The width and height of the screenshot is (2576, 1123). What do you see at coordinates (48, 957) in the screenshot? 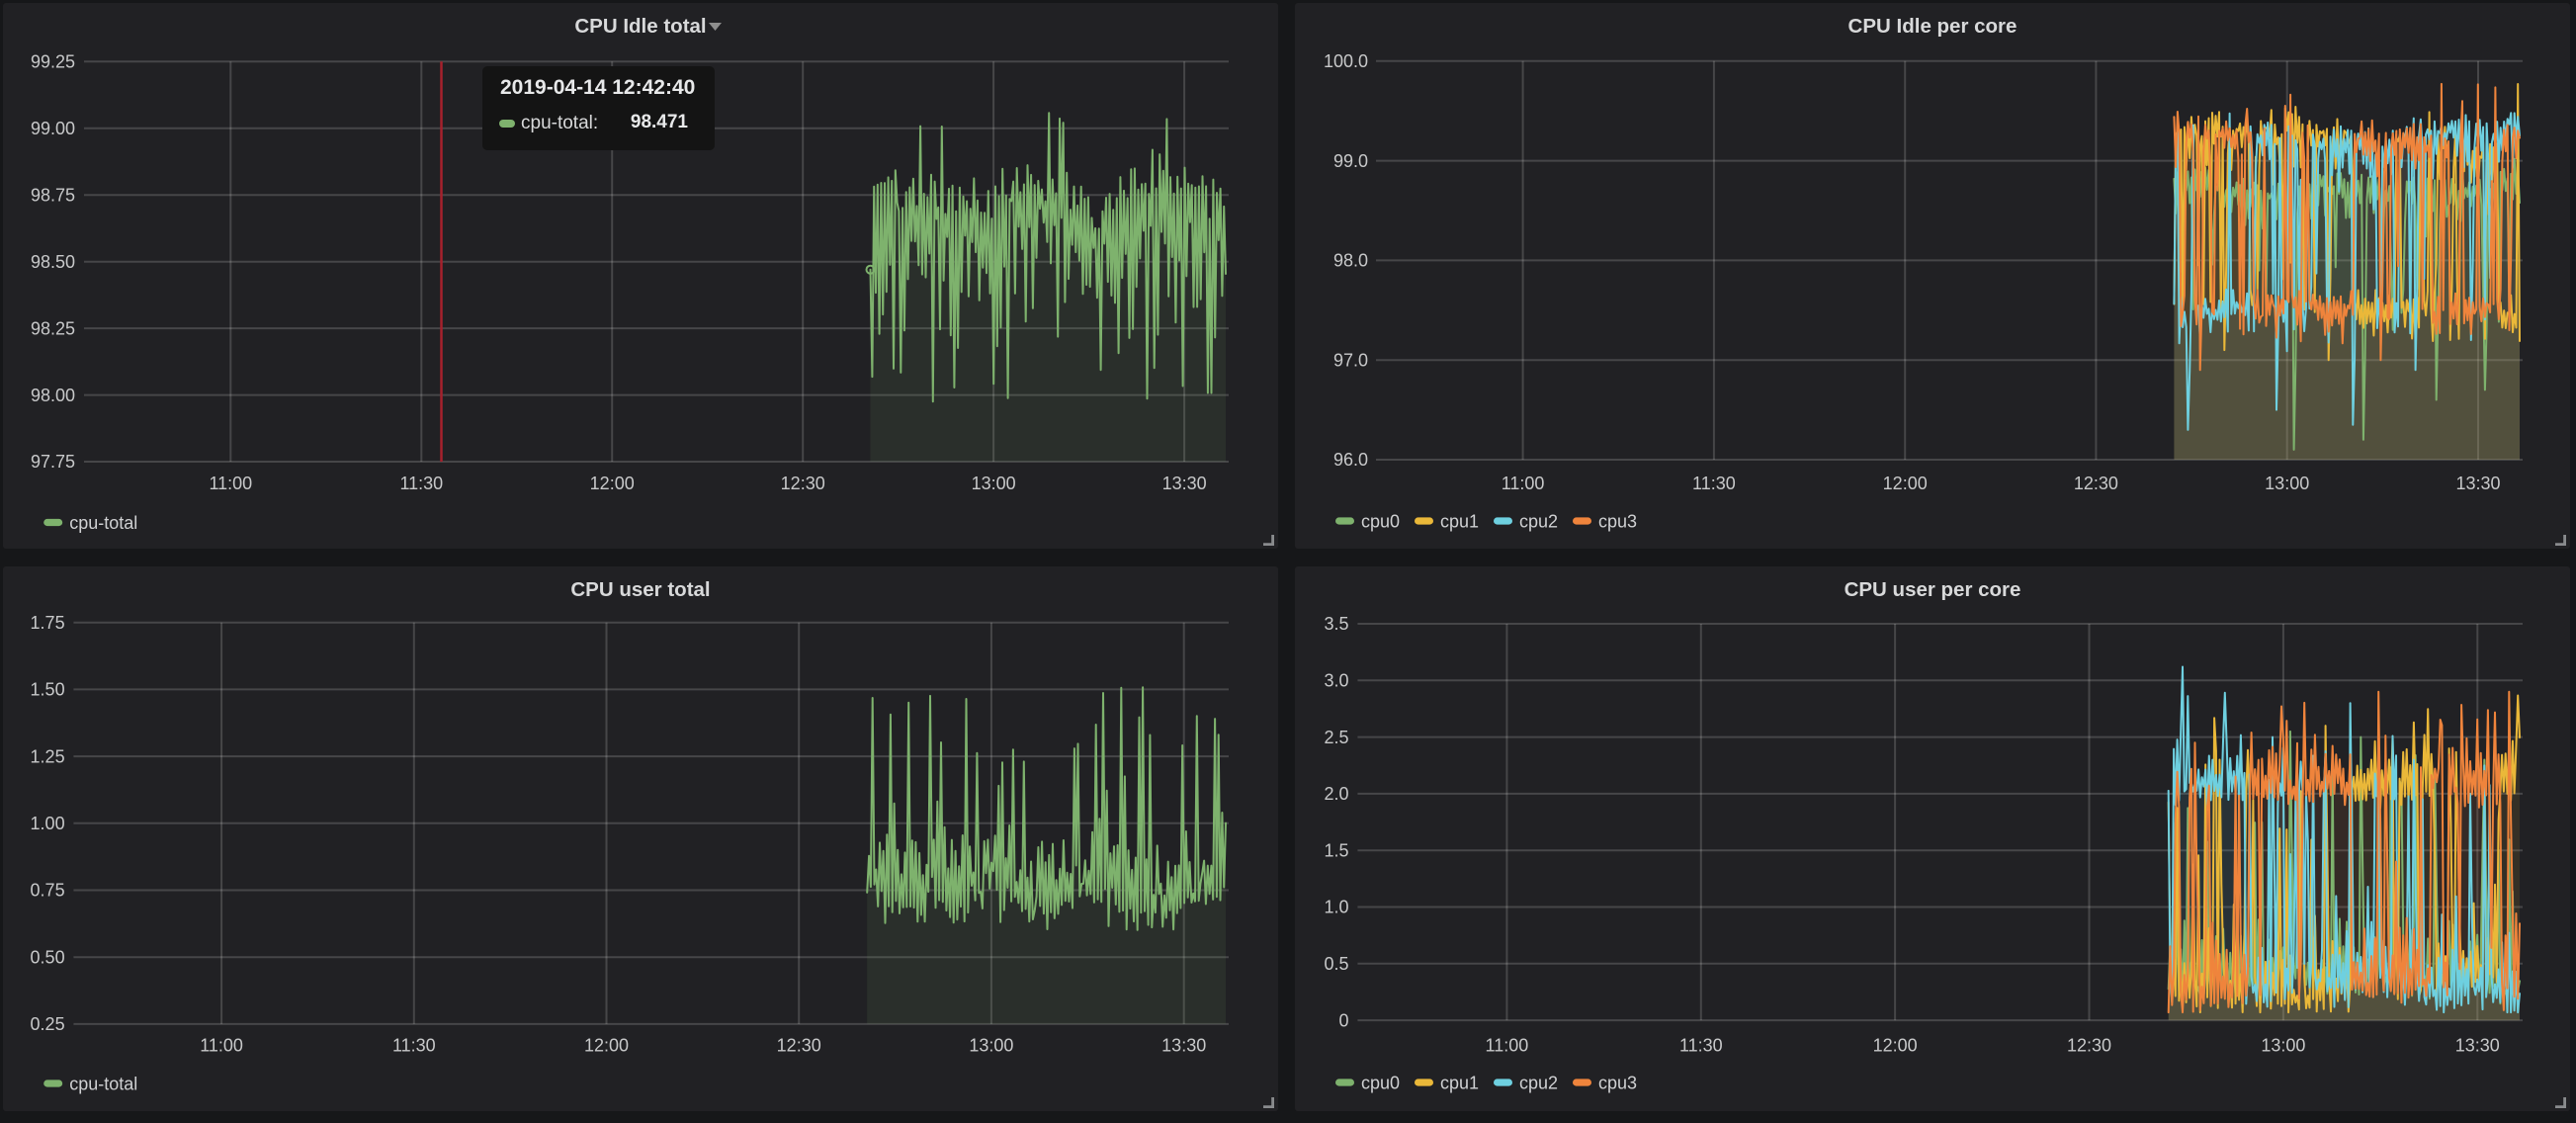
I see `svg-text: 0.50` at bounding box center [48, 957].